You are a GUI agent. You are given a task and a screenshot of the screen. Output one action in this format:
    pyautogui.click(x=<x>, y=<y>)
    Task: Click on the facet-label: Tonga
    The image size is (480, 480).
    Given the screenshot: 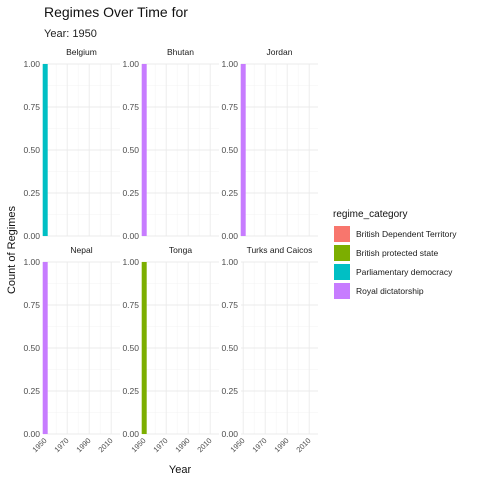 What is the action you would take?
    pyautogui.click(x=180, y=250)
    